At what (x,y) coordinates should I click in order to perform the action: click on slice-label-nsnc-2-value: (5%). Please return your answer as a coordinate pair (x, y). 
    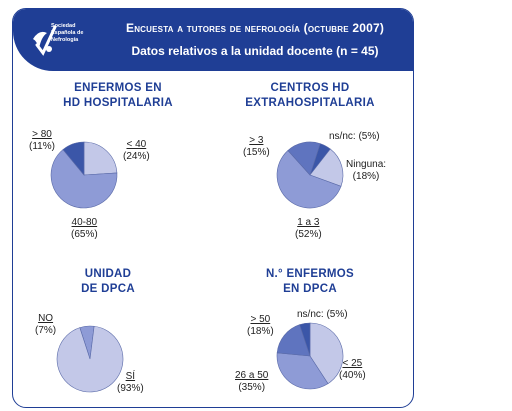
    Looking at the image, I should click on (337, 314).